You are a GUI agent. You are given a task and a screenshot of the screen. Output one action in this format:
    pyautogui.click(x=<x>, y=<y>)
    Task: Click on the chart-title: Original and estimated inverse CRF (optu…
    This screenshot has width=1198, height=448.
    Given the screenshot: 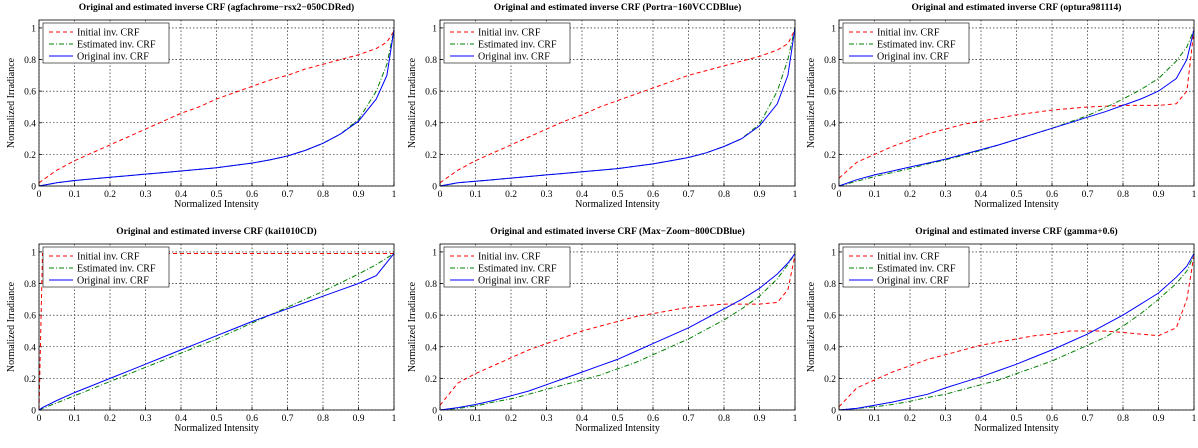 What is the action you would take?
    pyautogui.click(x=1017, y=7)
    